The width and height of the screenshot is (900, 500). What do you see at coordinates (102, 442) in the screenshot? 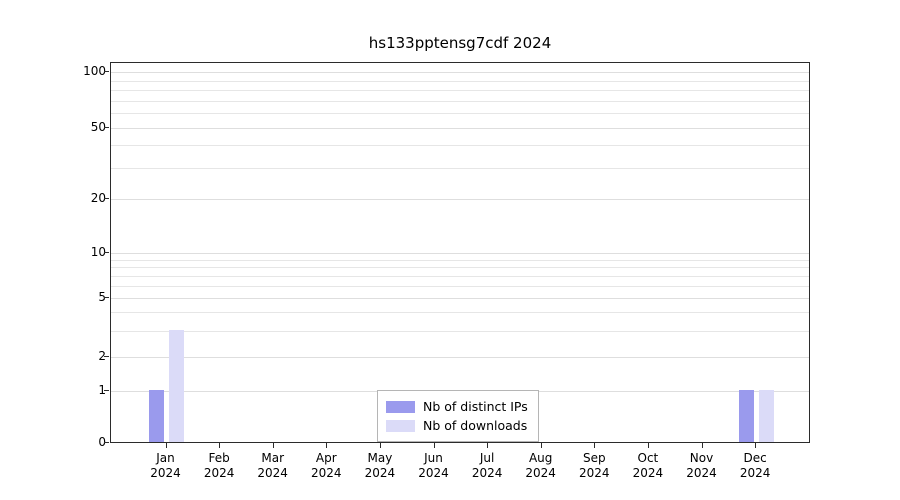
I see `y-tick-label: 0` at bounding box center [102, 442].